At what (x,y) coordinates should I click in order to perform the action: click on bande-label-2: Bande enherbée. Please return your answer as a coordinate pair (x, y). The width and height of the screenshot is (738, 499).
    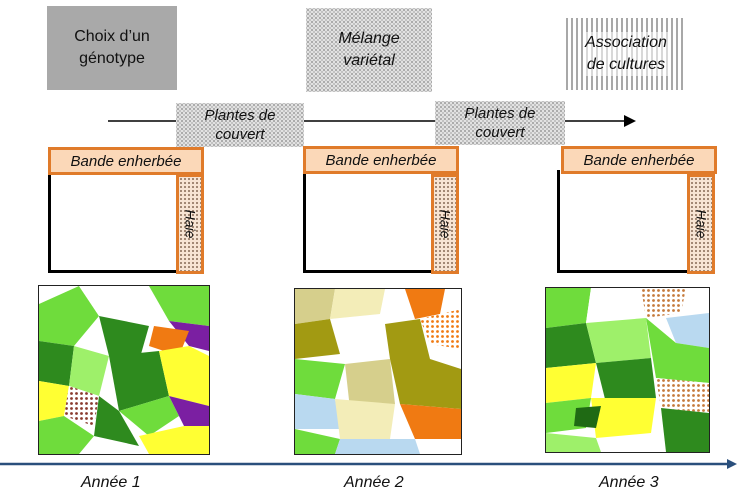
    Looking at the image, I should click on (381, 160).